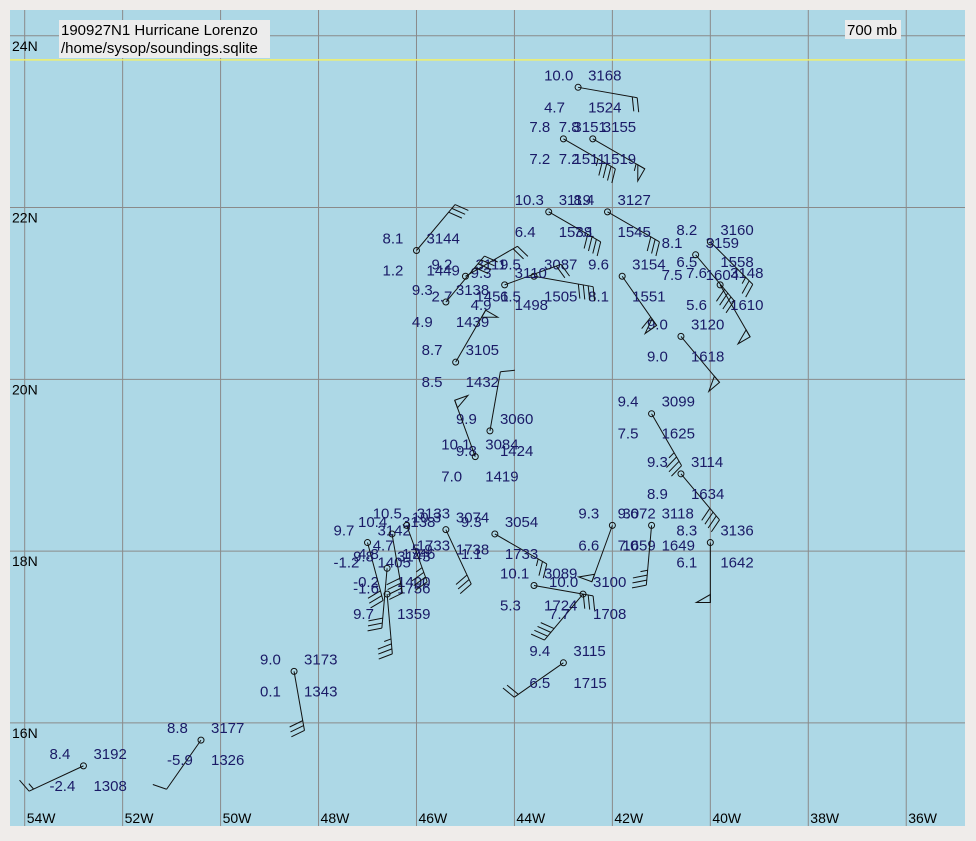 This screenshot has width=976, height=841. What do you see at coordinates (558, 224) in the screenshot?
I see `station-plot: 10.3 6.4 3119 1538` at bounding box center [558, 224].